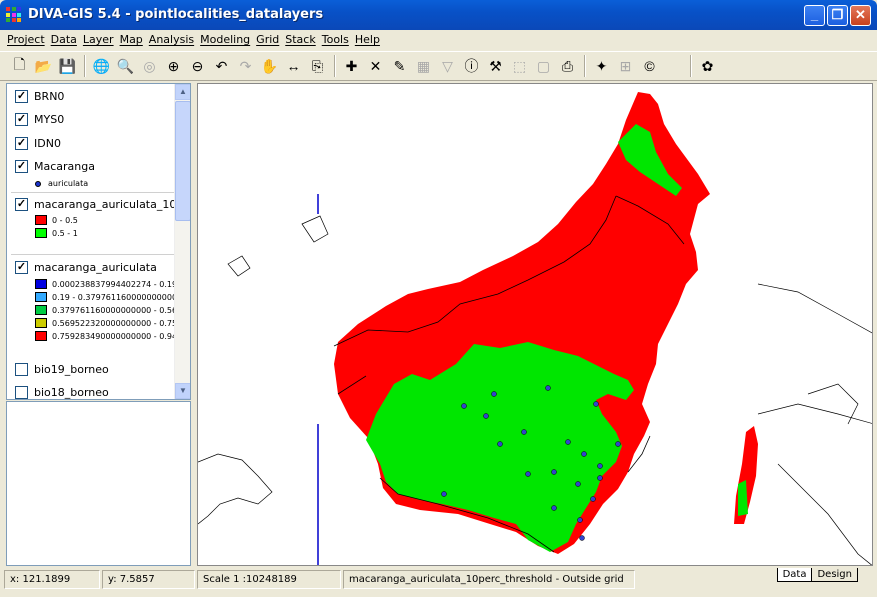 The width and height of the screenshot is (877, 597). Describe the element at coordinates (300, 39) in the screenshot. I see `menu-stack: Stack` at that location.